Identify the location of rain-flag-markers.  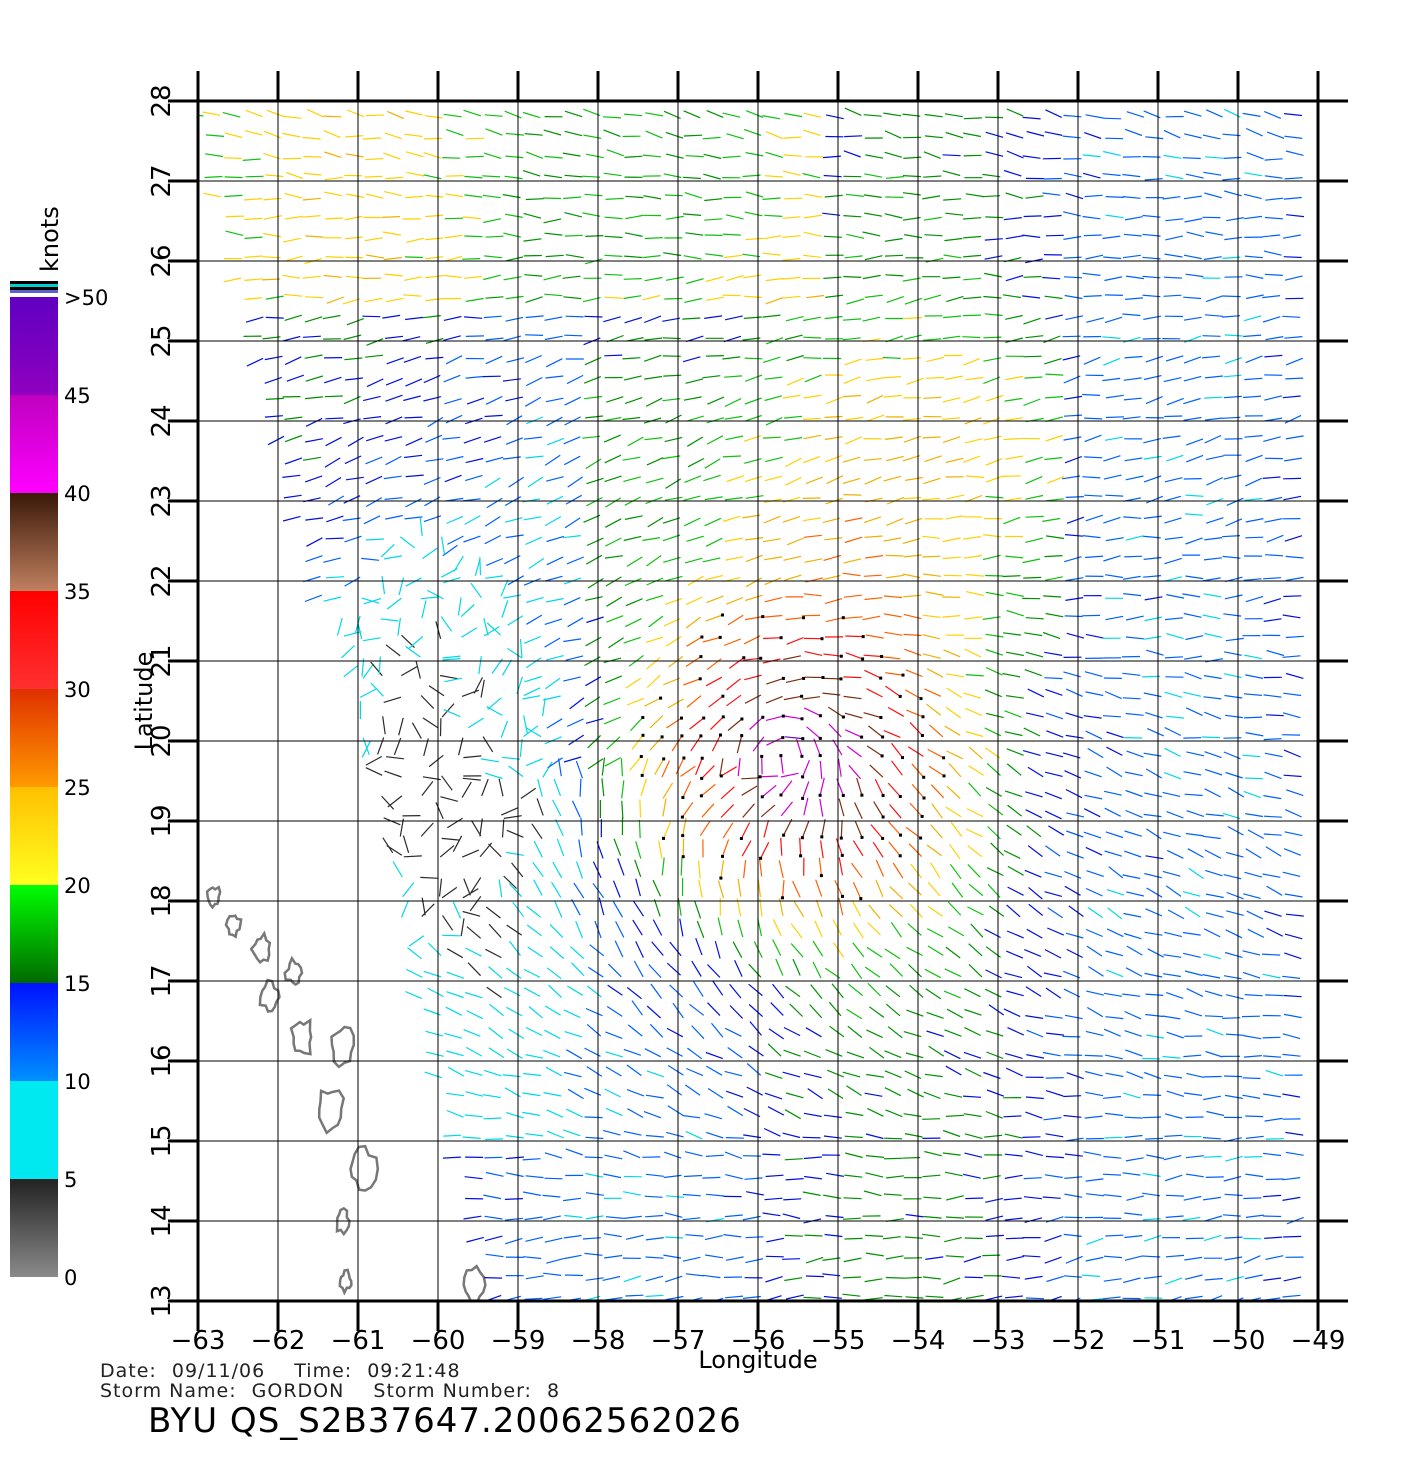
(792, 757).